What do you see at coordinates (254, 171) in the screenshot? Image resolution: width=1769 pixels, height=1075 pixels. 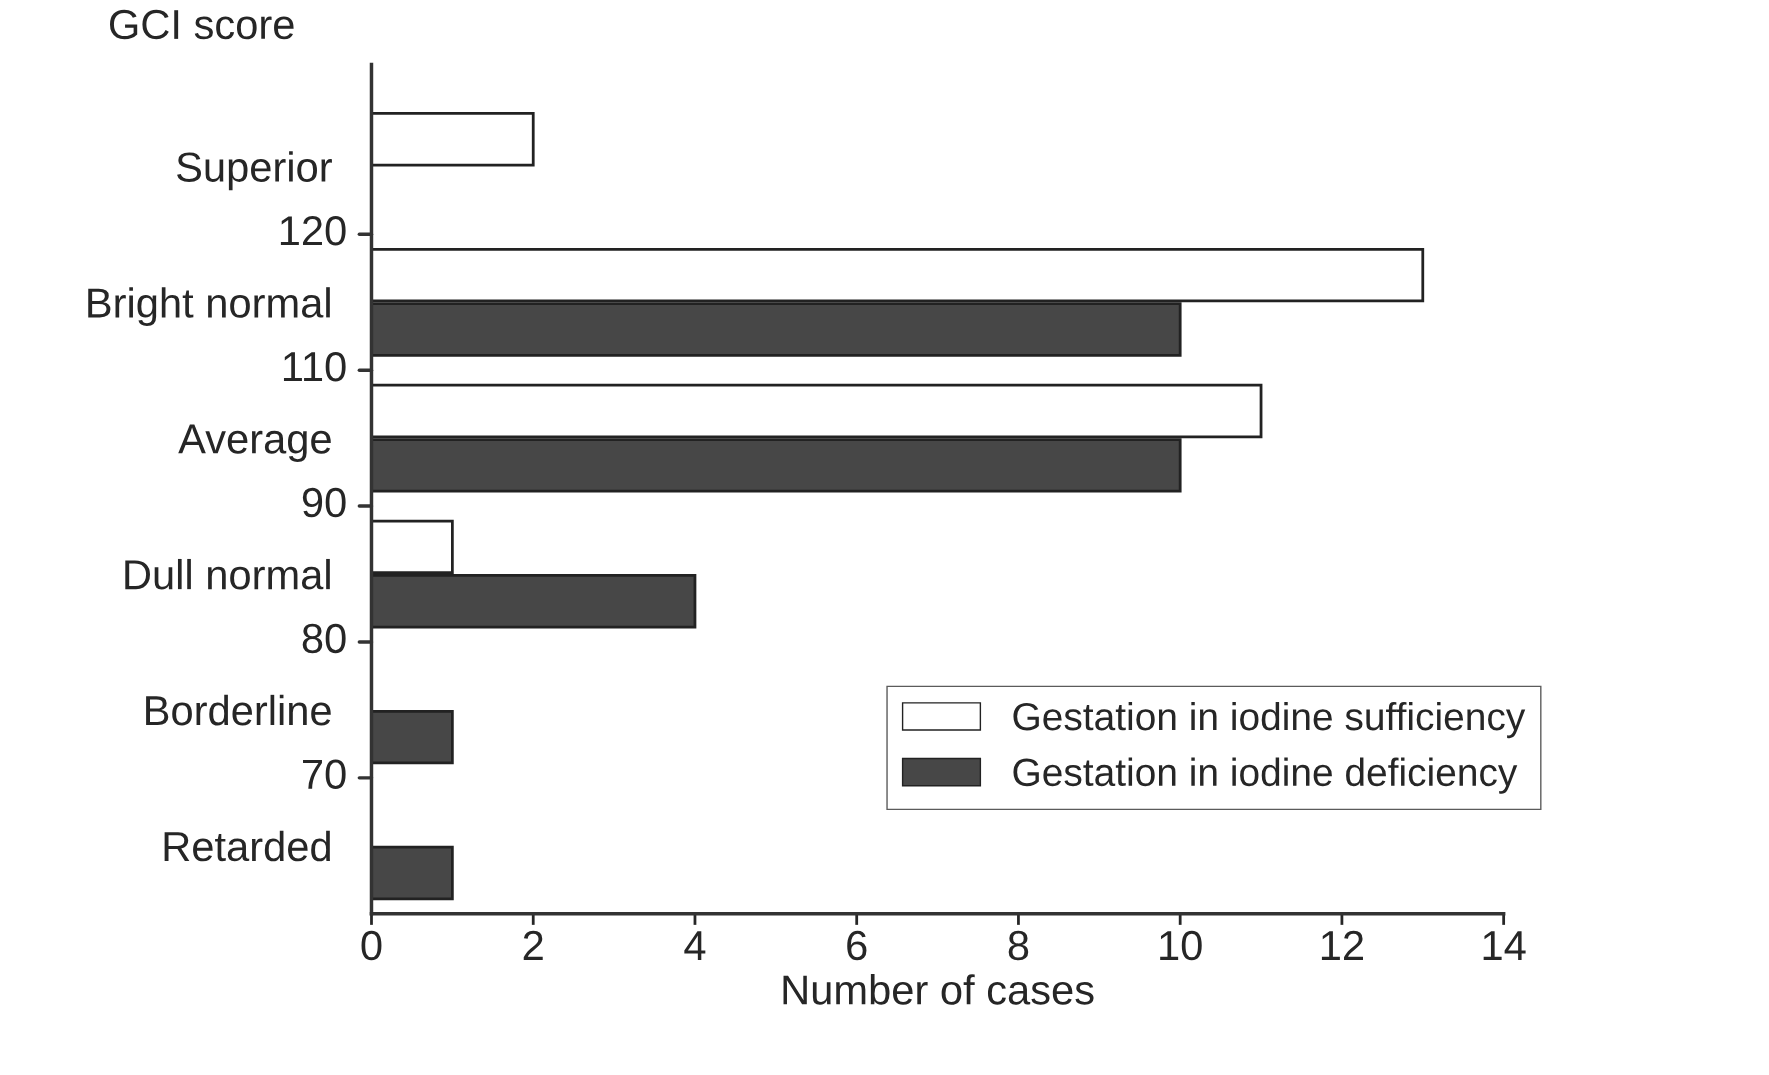 I see `y-tick-label: Superior` at bounding box center [254, 171].